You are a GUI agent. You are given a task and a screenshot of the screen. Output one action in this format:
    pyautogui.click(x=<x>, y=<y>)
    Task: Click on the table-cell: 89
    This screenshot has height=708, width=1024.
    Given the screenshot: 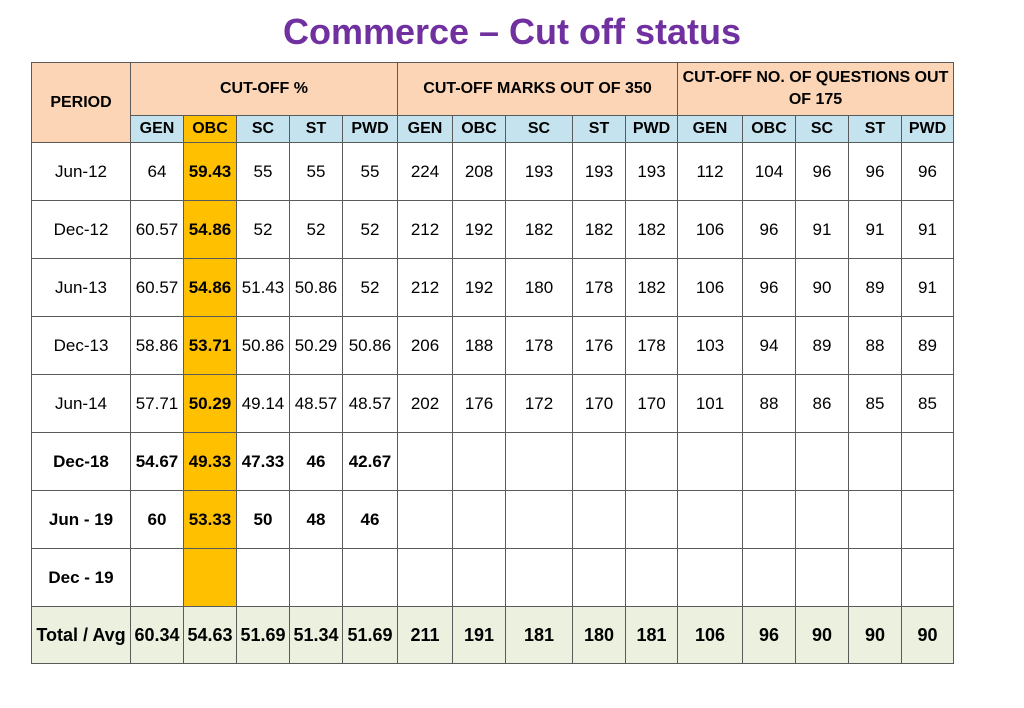 What is the action you would take?
    pyautogui.click(x=875, y=287)
    